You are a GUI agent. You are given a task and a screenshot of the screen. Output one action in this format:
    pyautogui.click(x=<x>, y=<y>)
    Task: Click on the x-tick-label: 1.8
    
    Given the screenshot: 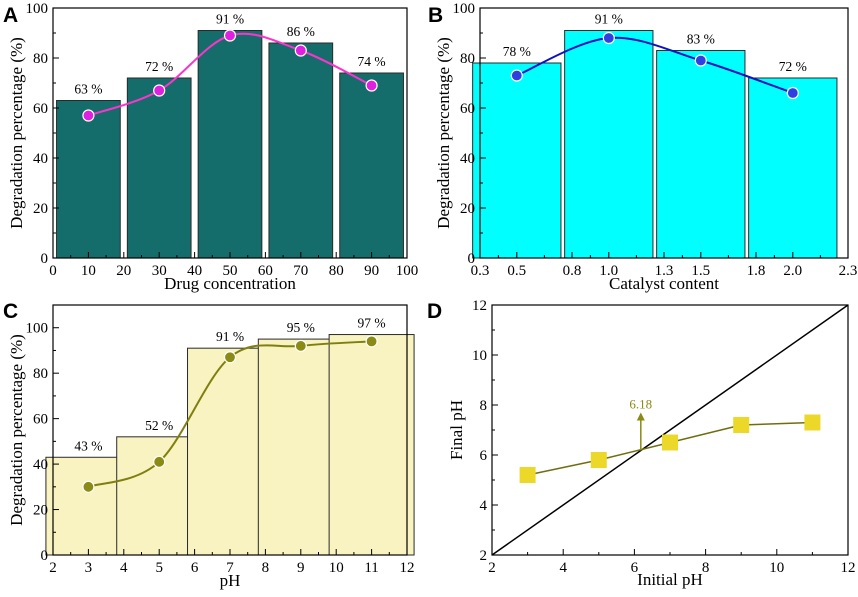 What is the action you would take?
    pyautogui.click(x=756, y=271)
    